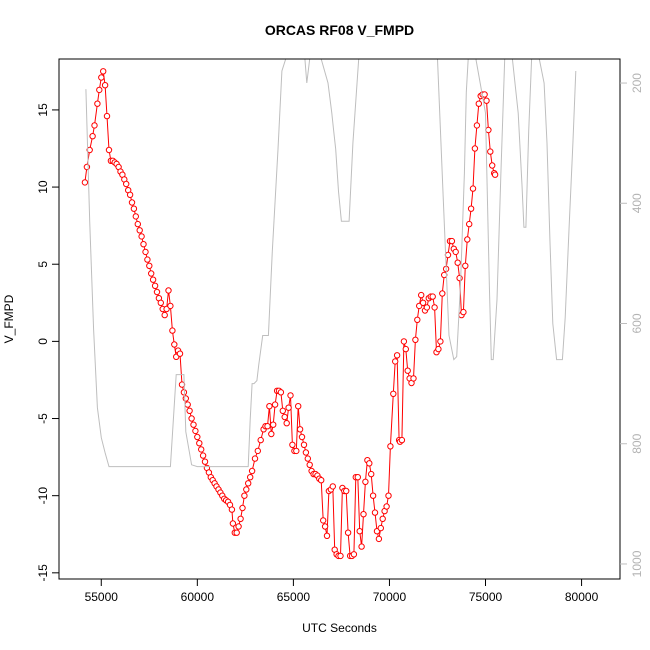 This screenshot has height=650, width=650. What do you see at coordinates (339, 628) in the screenshot?
I see `x-axis-label: UTC Seconds` at bounding box center [339, 628].